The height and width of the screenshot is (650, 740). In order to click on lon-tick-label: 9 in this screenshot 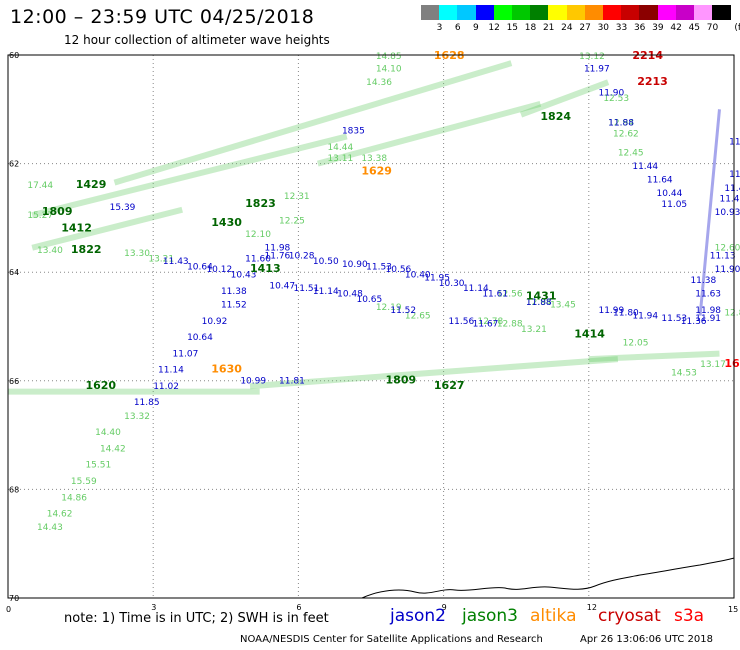, I will do `click(444, 607)`.